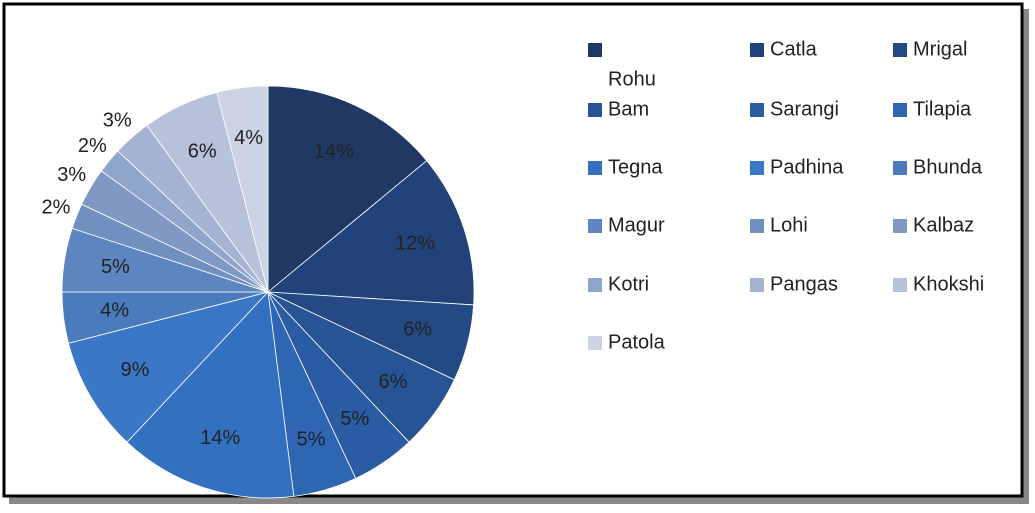 This screenshot has width=1035, height=513. I want to click on legend-label: Bhunda, so click(948, 167).